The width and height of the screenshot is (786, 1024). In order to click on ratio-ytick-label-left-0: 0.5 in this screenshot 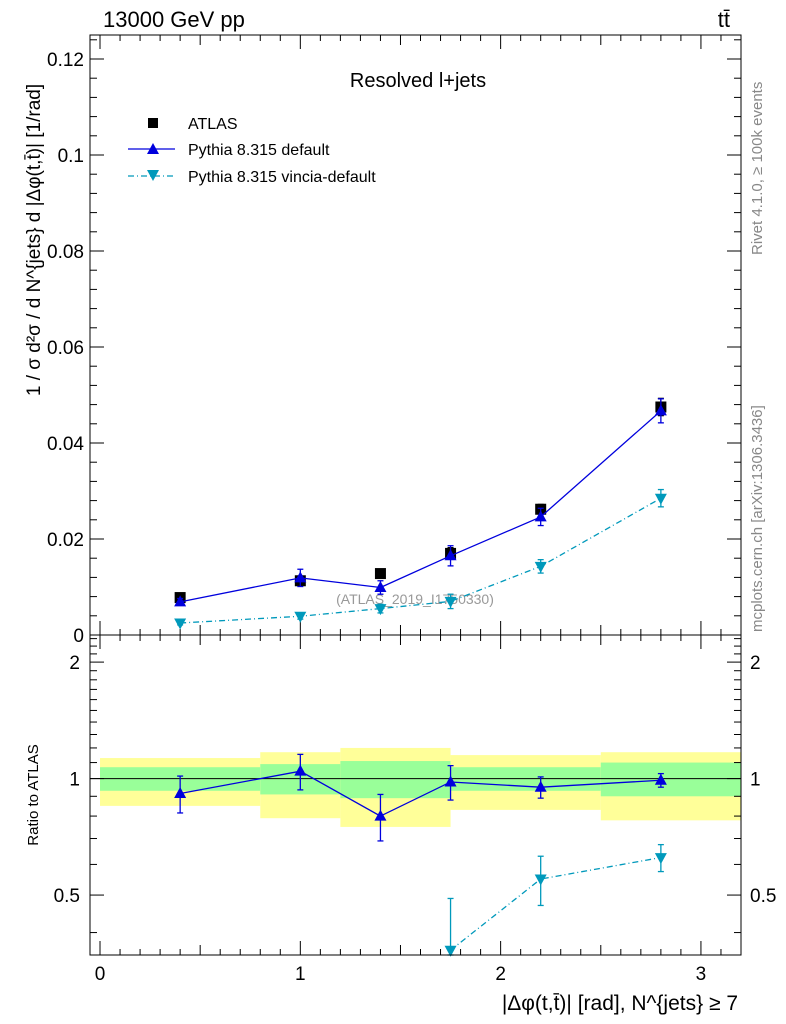, I will do `click(67, 896)`.